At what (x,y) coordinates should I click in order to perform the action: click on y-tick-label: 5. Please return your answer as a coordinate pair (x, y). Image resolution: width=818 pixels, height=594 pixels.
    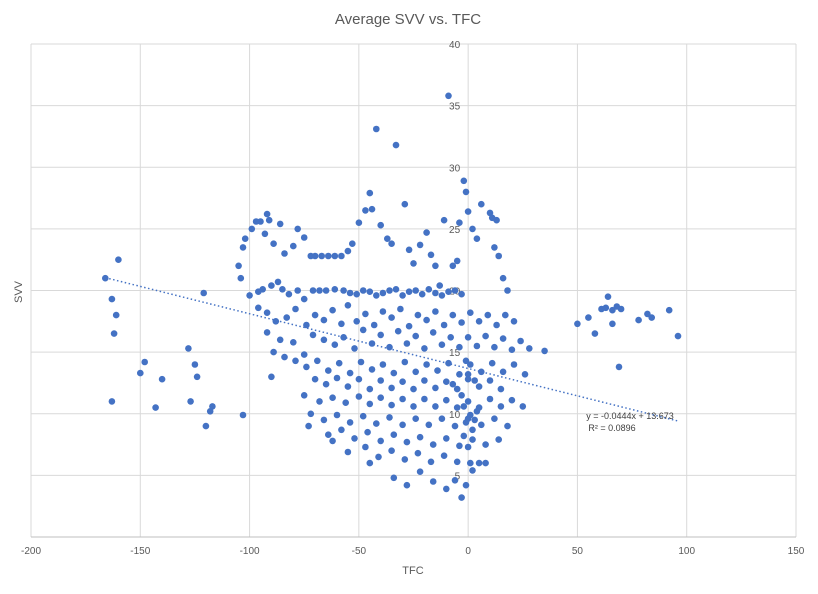
    Looking at the image, I should click on (458, 476).